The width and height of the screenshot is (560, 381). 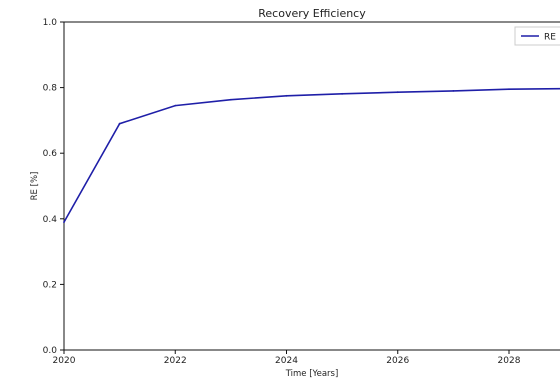 I want to click on x-tick-label: 2022, so click(x=175, y=361).